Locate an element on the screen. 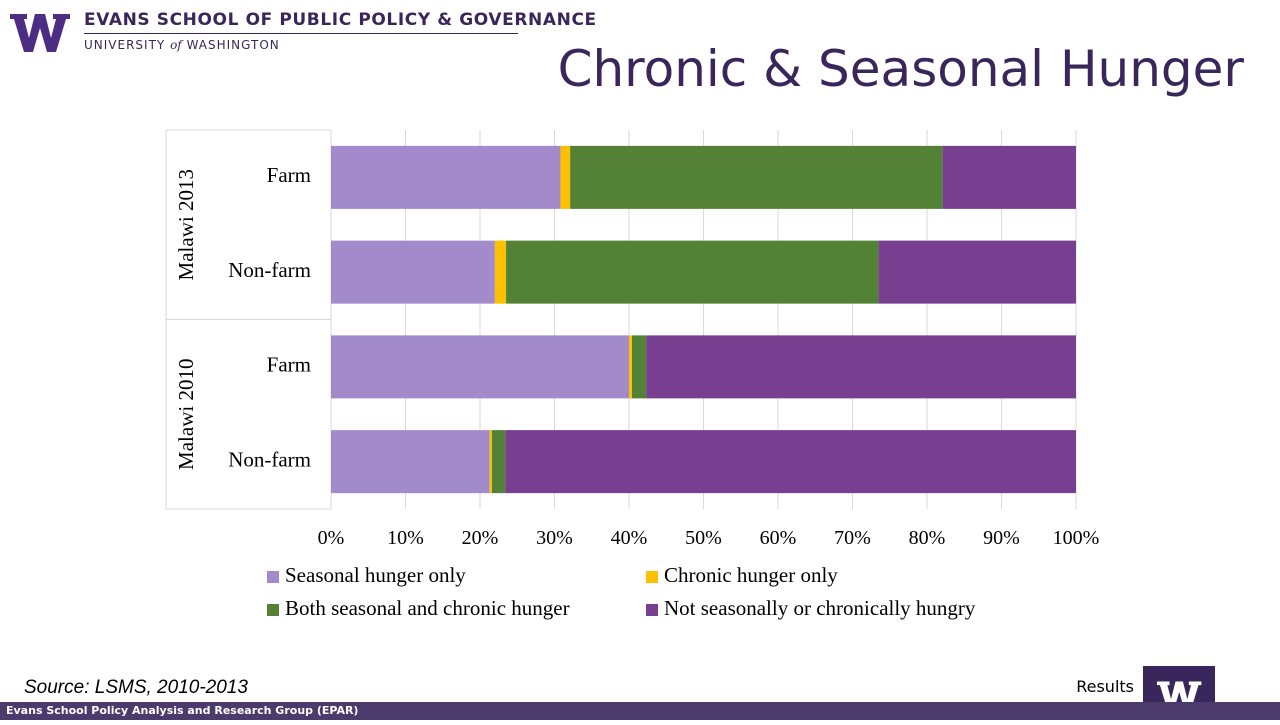  bar-malawi-2013-non-farm-both-seasonal-and-chronic-hunger is located at coordinates (692, 272).